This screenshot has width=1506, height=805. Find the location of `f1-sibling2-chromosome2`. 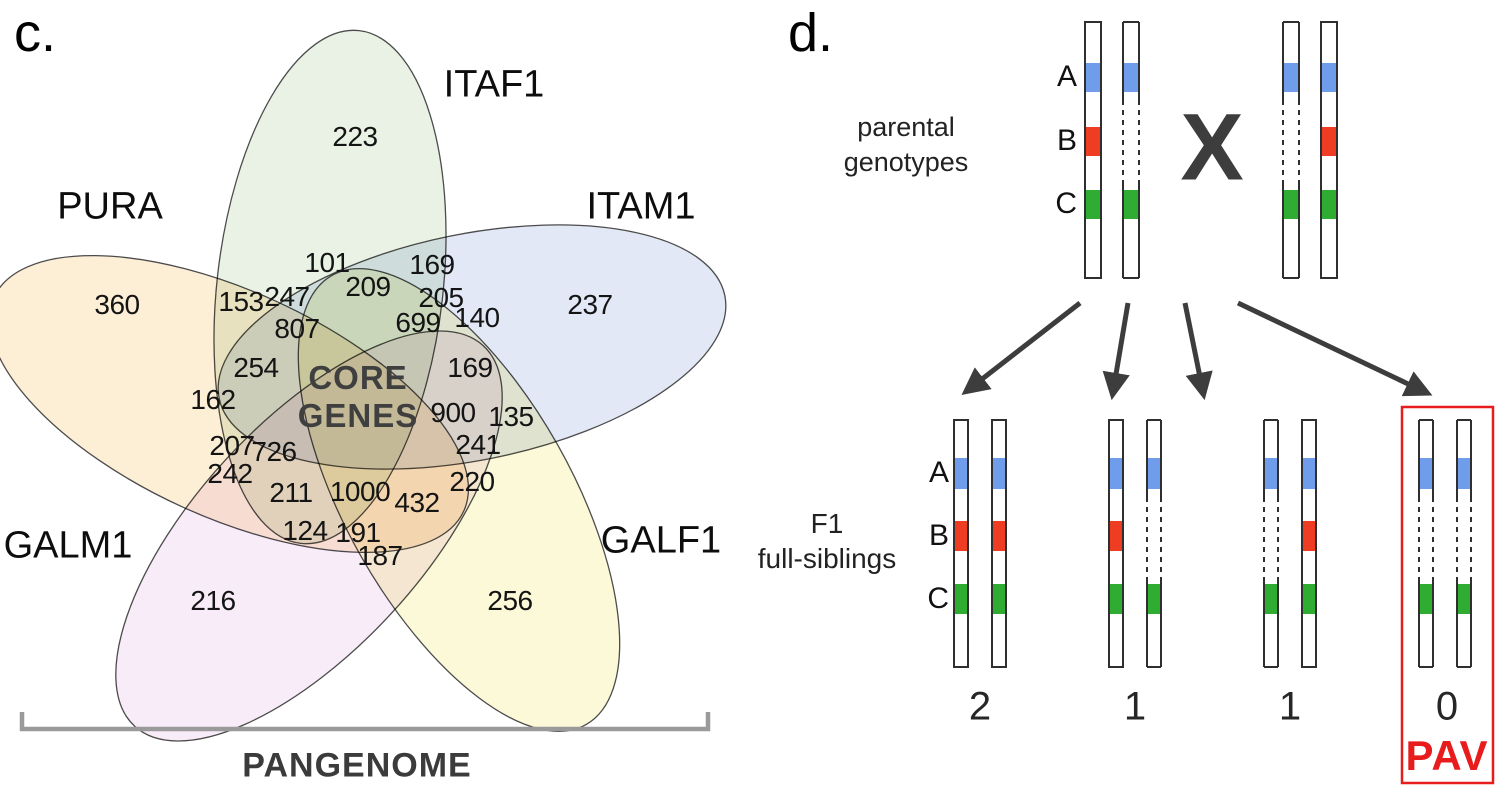

f1-sibling2-chromosome2 is located at coordinates (1154, 543).